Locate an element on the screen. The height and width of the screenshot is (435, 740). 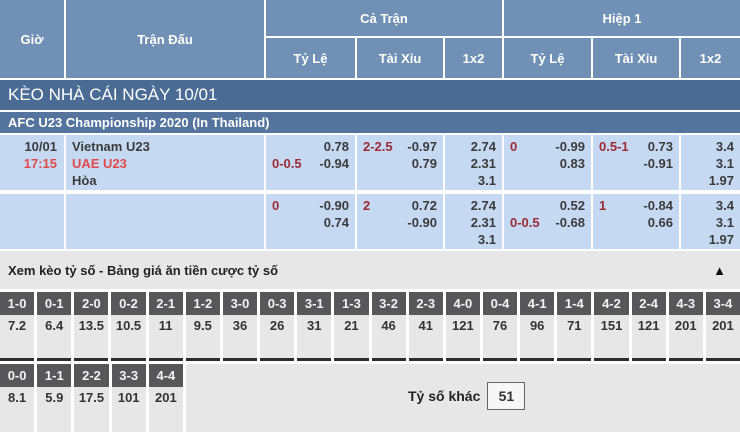
score-column: 0-1 6.4 is located at coordinates (54, 326).